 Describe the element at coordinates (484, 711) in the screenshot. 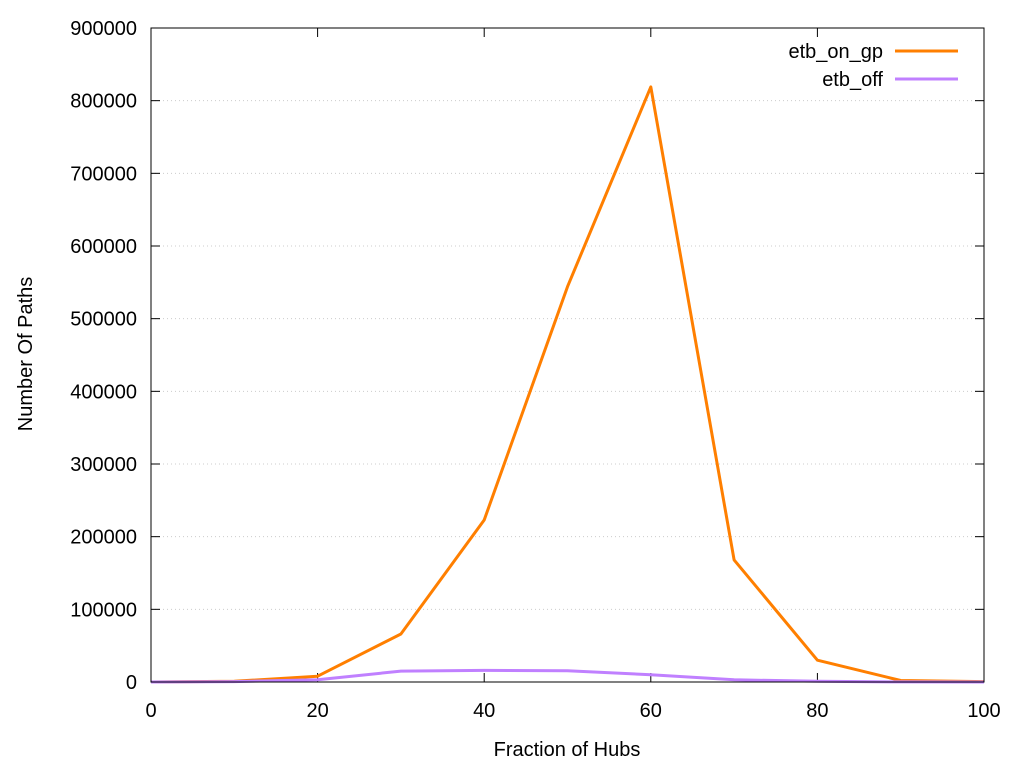

I see `x-tick-label: 40` at that location.